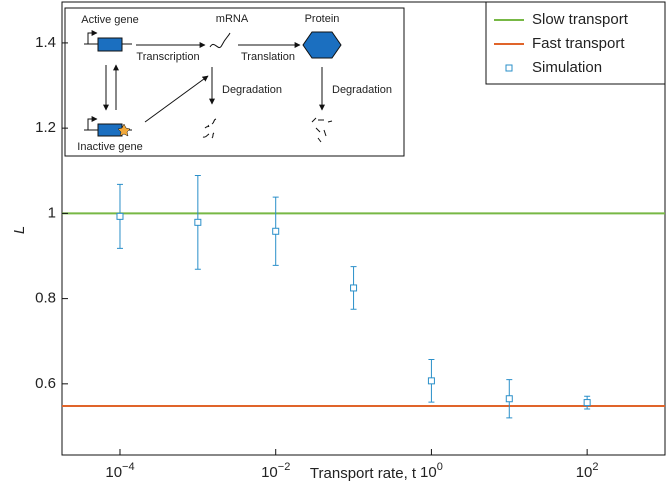  I want to click on y-tick-label: 1.4, so click(45, 42).